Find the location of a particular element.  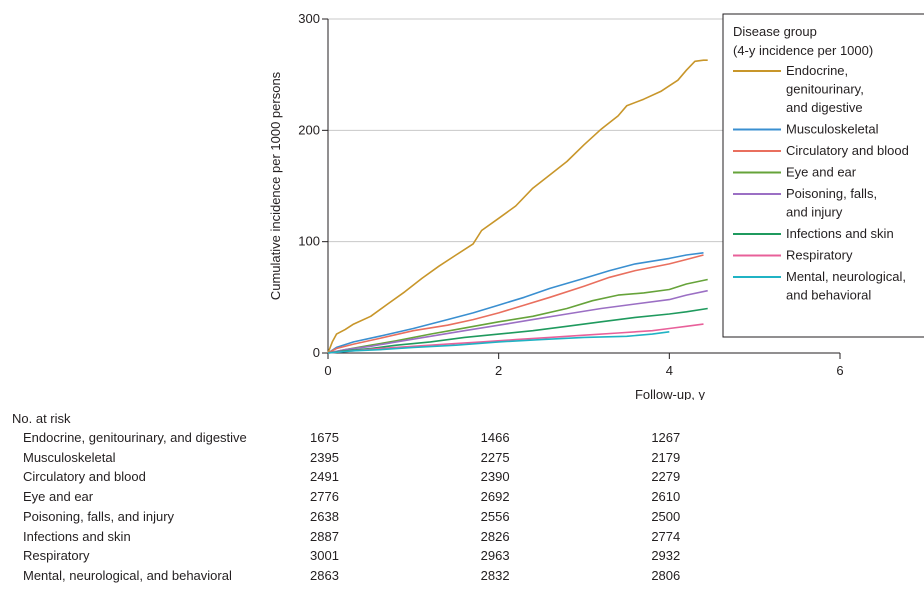

legend-subtitle: (4-y incidence per 1000) is located at coordinates (803, 50).